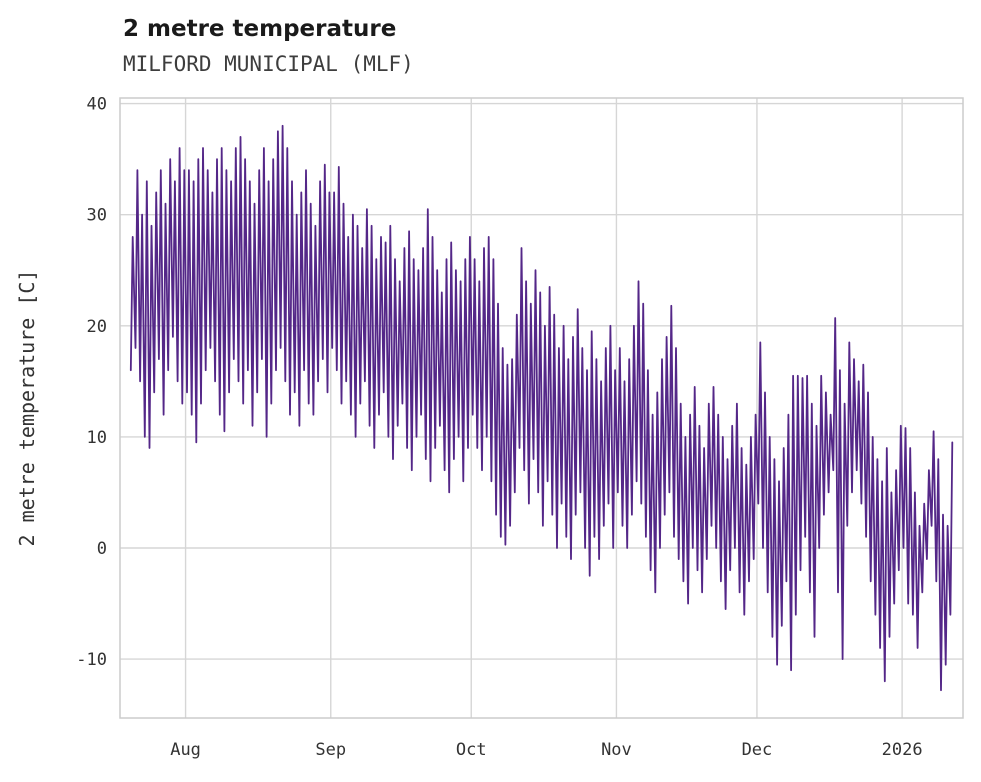 The height and width of the screenshot is (782, 981). I want to click on x-tick-label: Dec, so click(757, 750).